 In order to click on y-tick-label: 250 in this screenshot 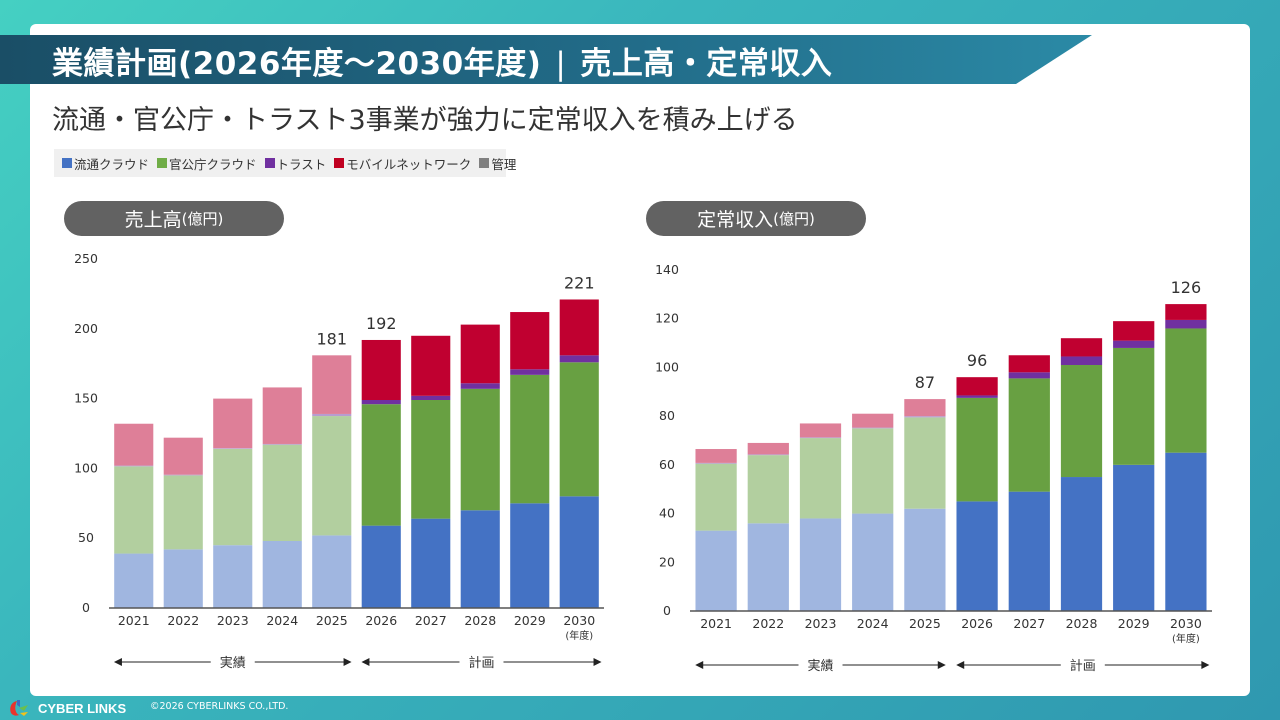, I will do `click(86, 258)`.